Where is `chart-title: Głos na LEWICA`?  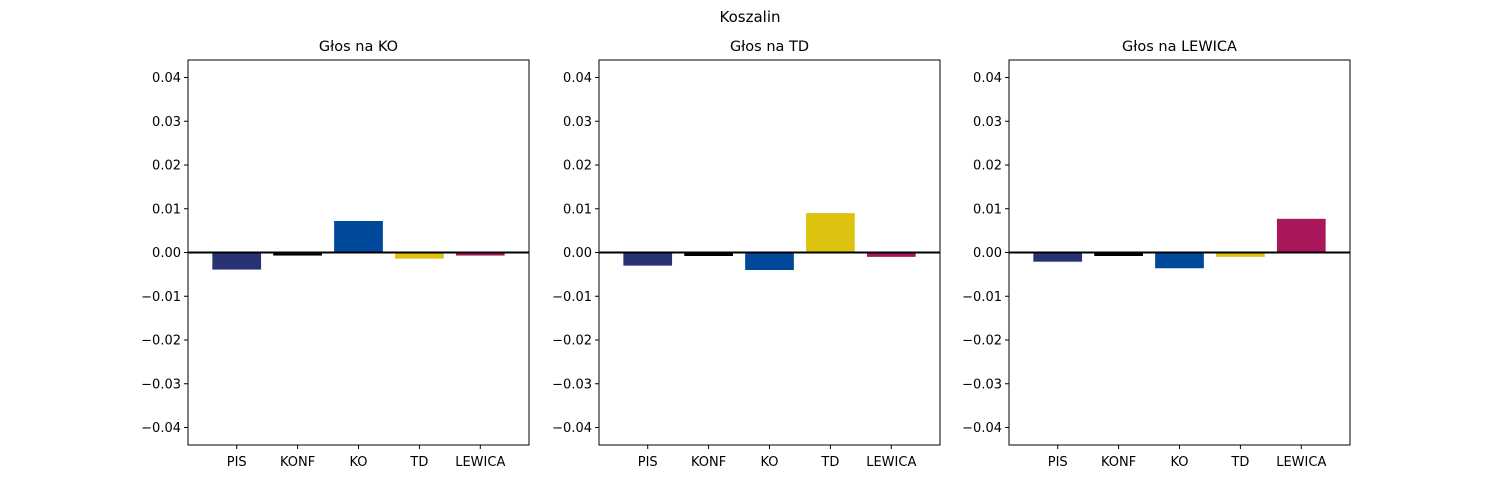
chart-title: Głos na LEWICA is located at coordinates (1179, 47).